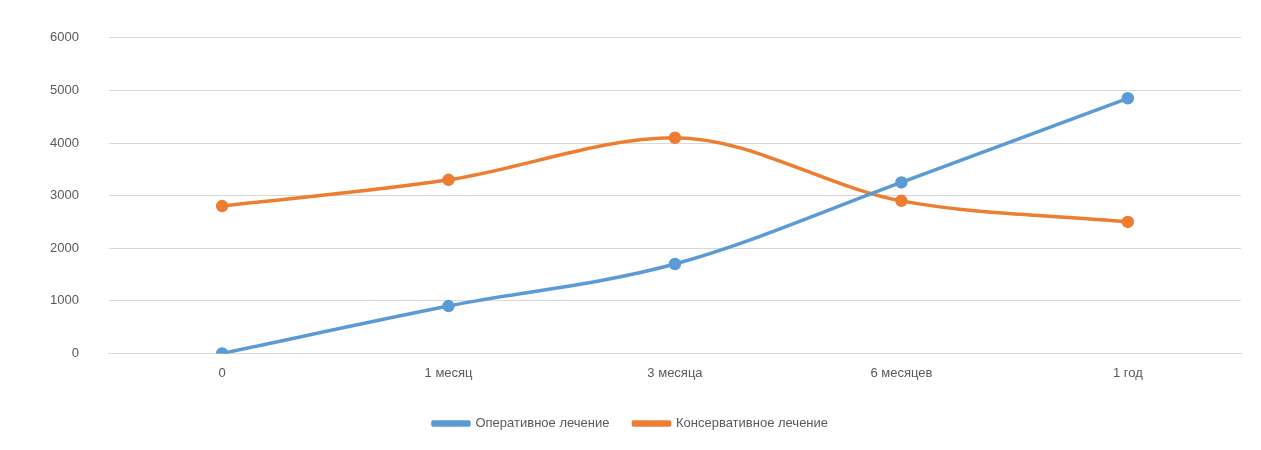 This screenshot has height=450, width=1261. I want to click on x-tick-label: 1 месяц, so click(449, 372).